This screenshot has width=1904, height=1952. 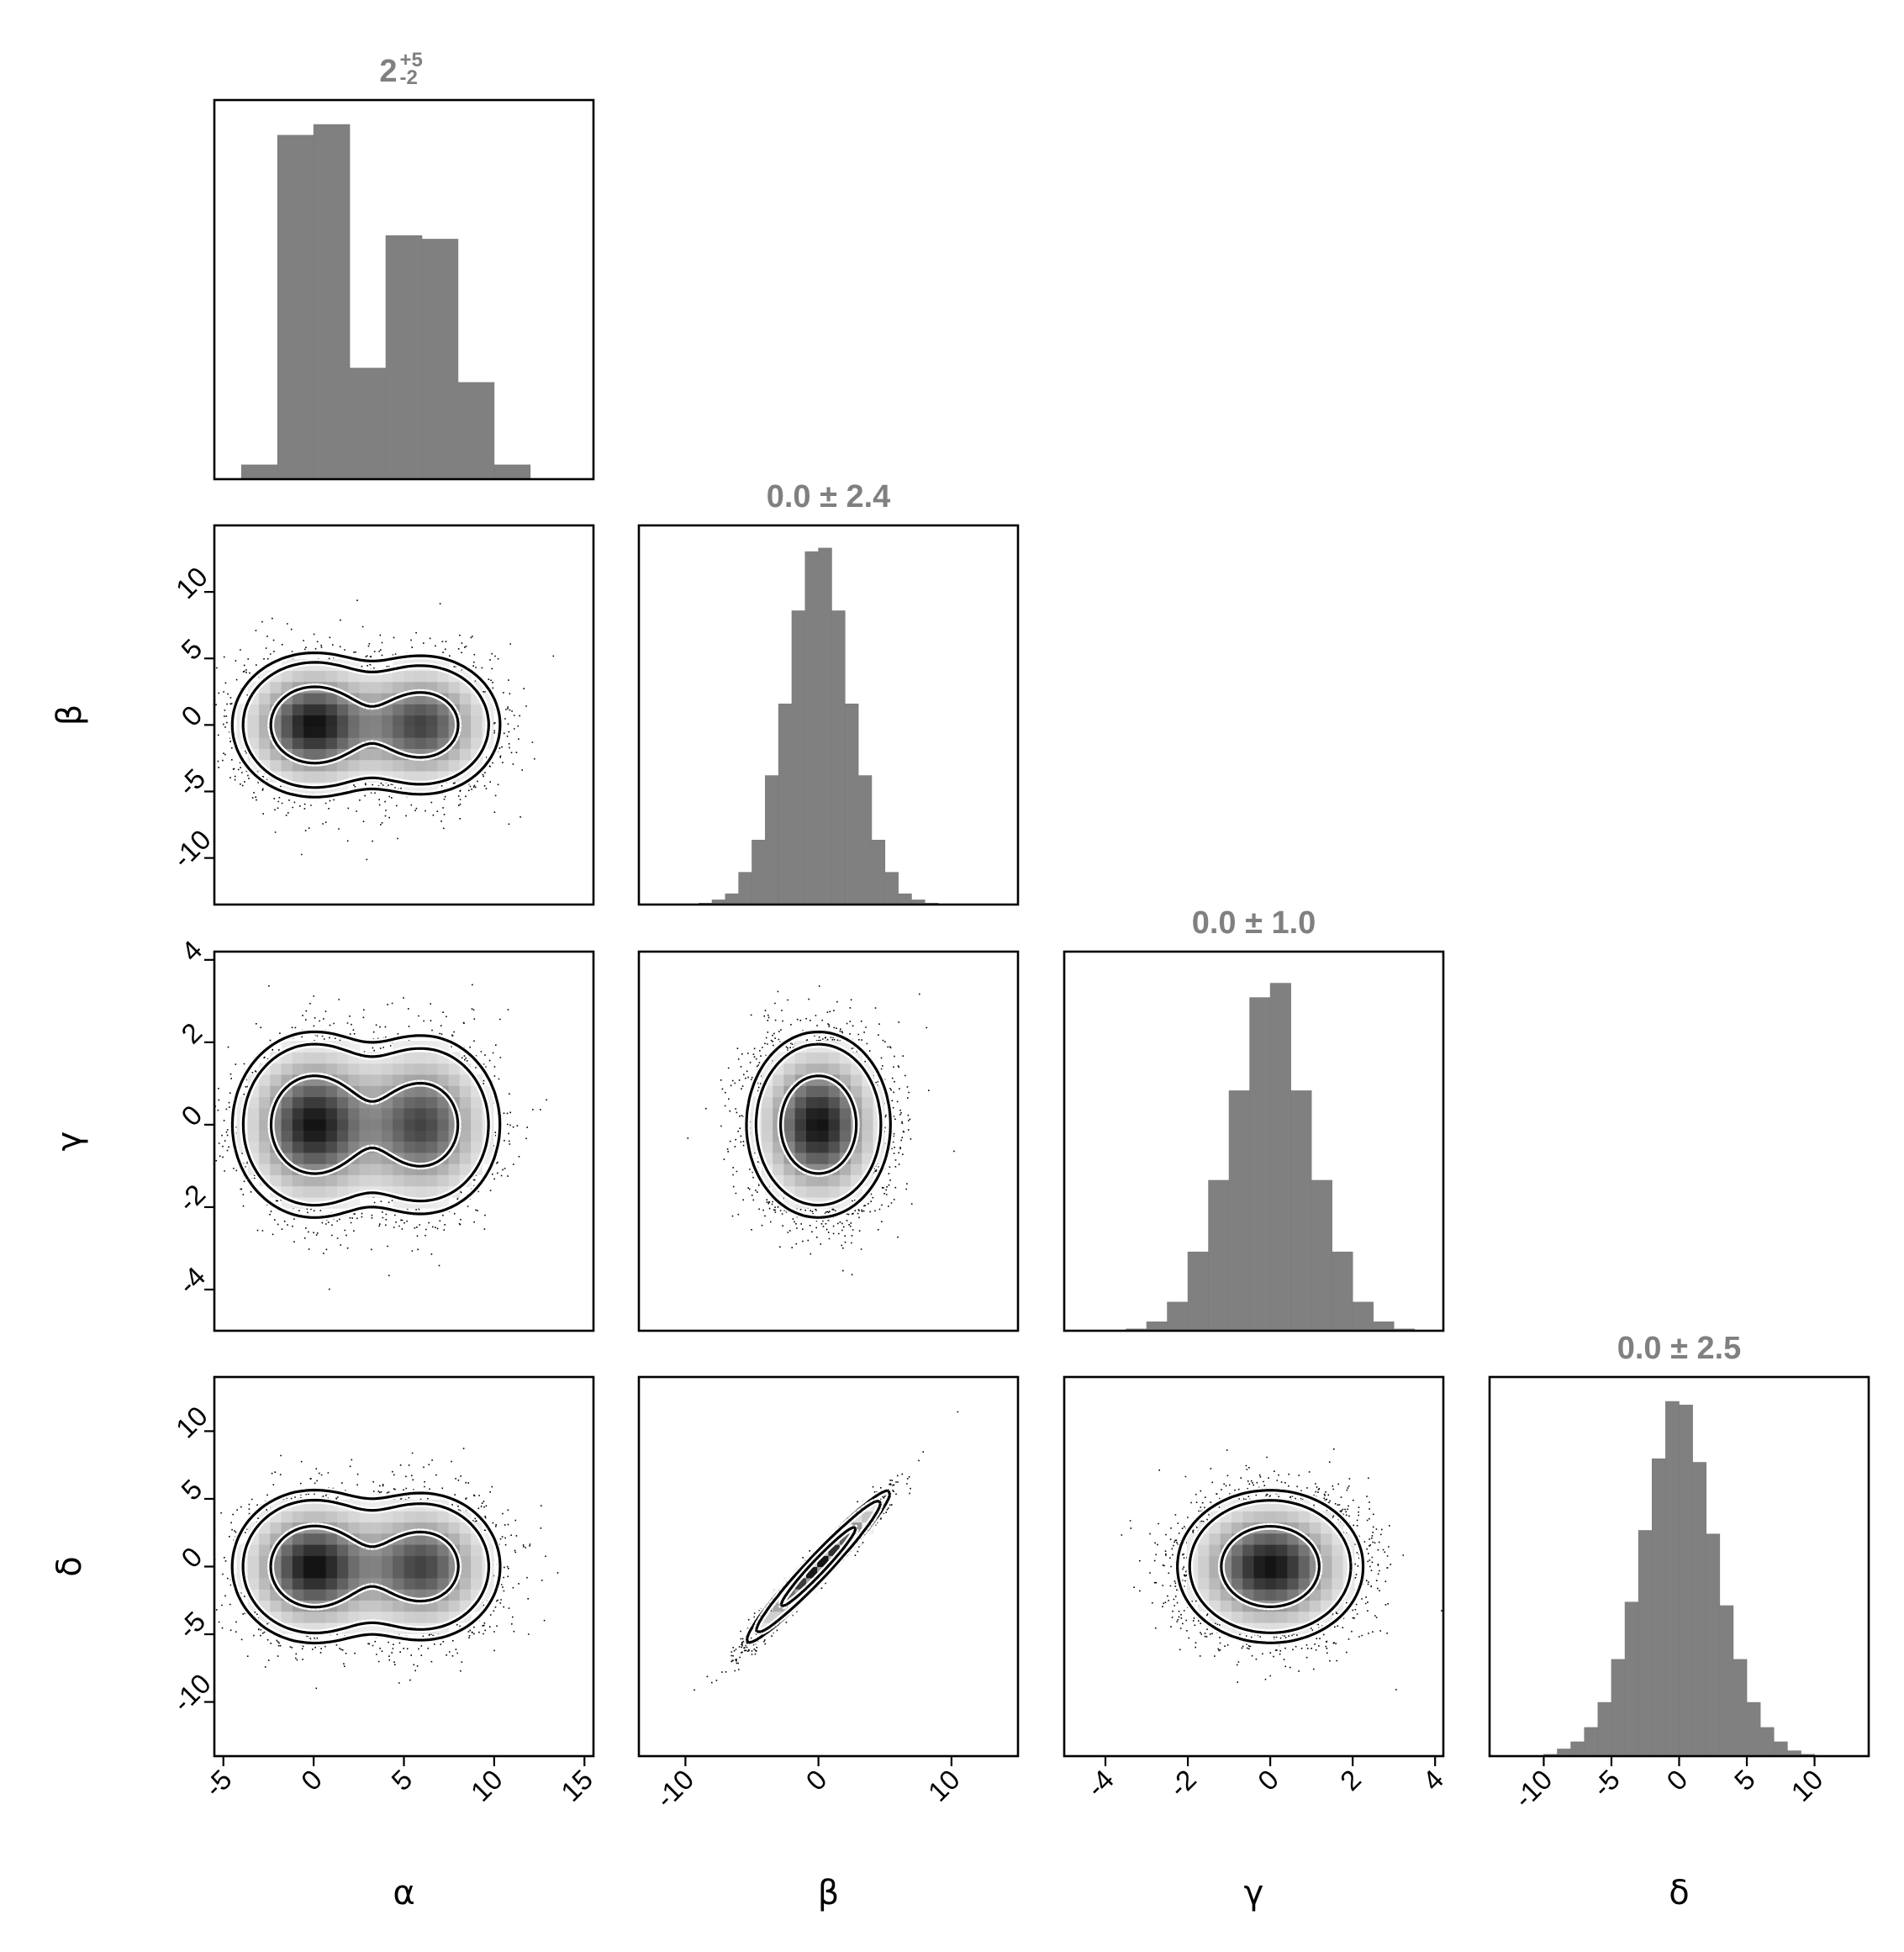 I want to click on y-tick-label: 2, so click(x=191, y=1032).